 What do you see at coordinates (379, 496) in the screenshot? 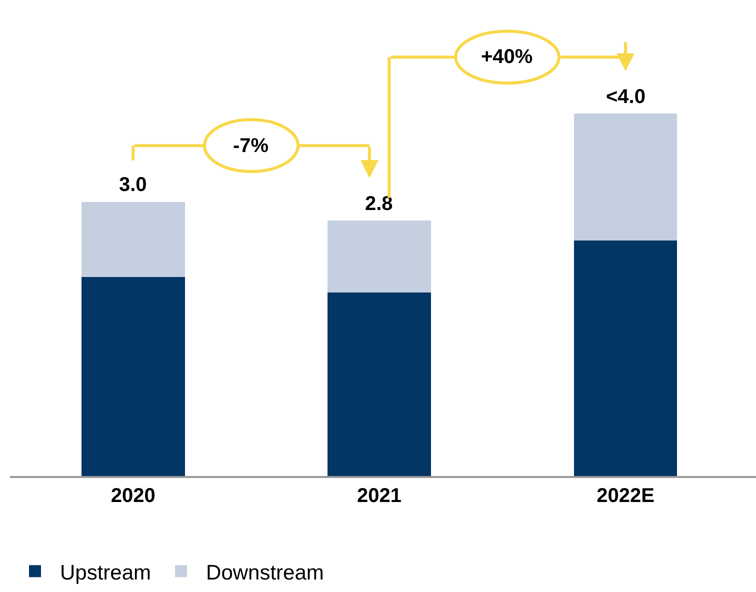
I see `x-tick-label: 2021` at bounding box center [379, 496].